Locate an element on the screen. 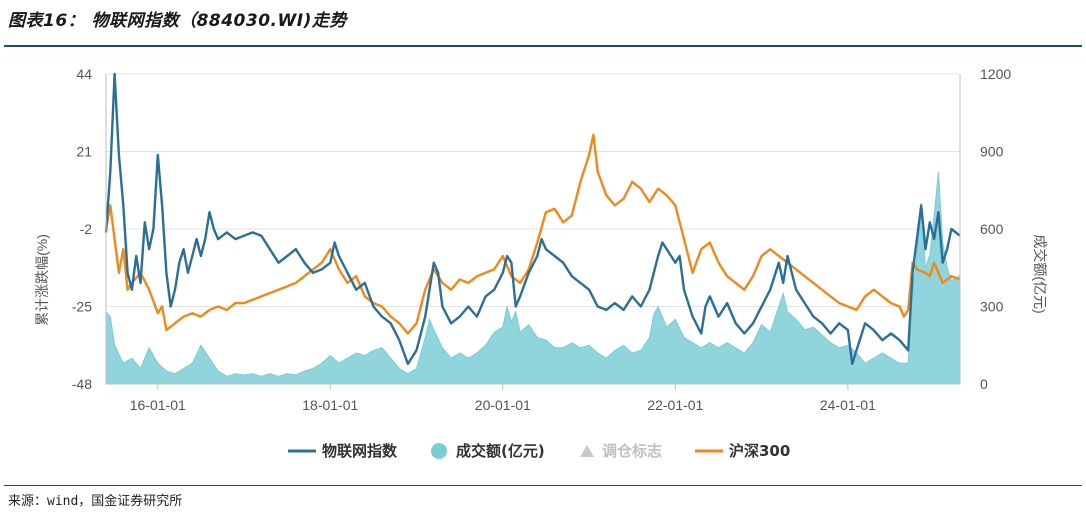 This screenshot has height=512, width=1086. bottom-divider is located at coordinates (543, 485).